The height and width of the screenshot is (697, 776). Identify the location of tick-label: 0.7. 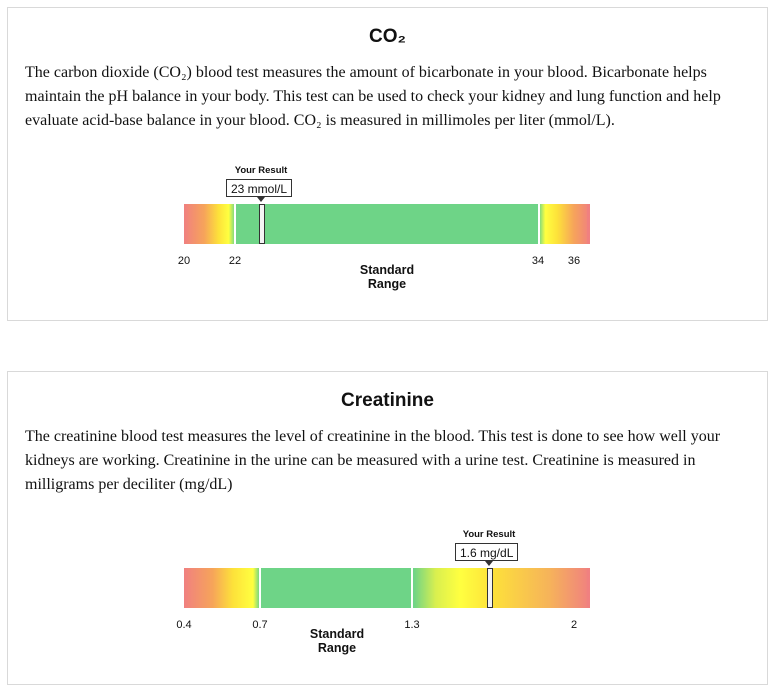
(260, 625).